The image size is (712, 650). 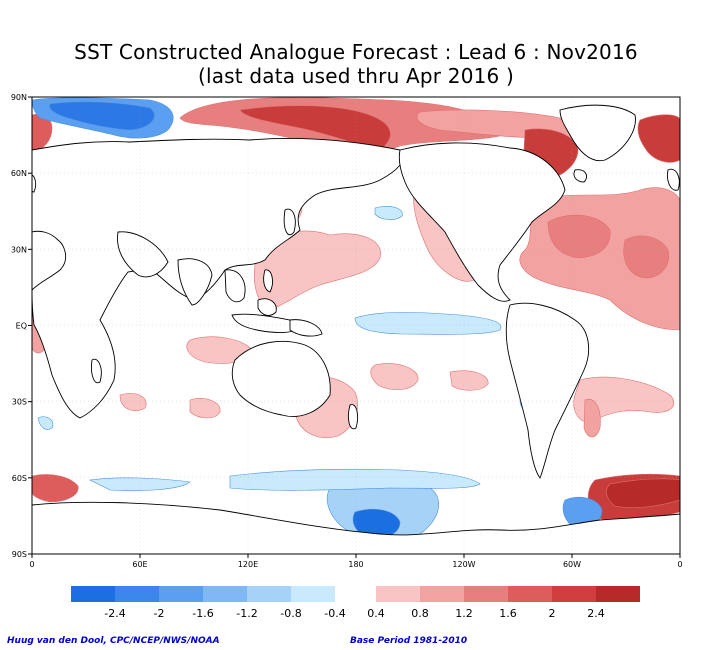 What do you see at coordinates (469, 380) in the screenshot?
I see `south-pacific-east-warm` at bounding box center [469, 380].